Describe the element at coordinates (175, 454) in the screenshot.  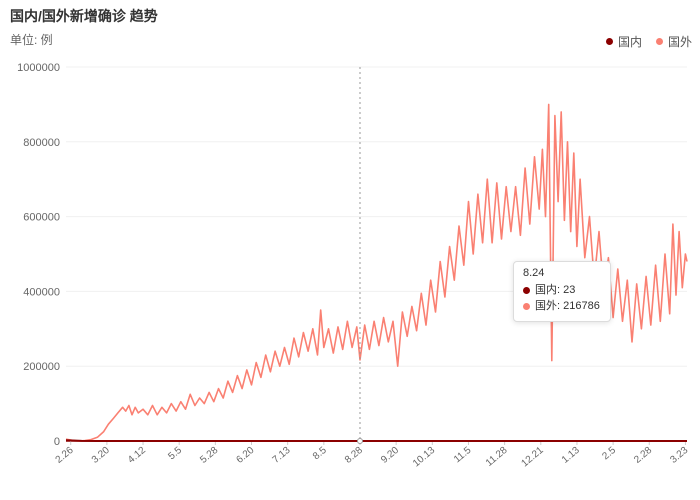
I see `x-tick-label-5.5: 5.5` at that location.